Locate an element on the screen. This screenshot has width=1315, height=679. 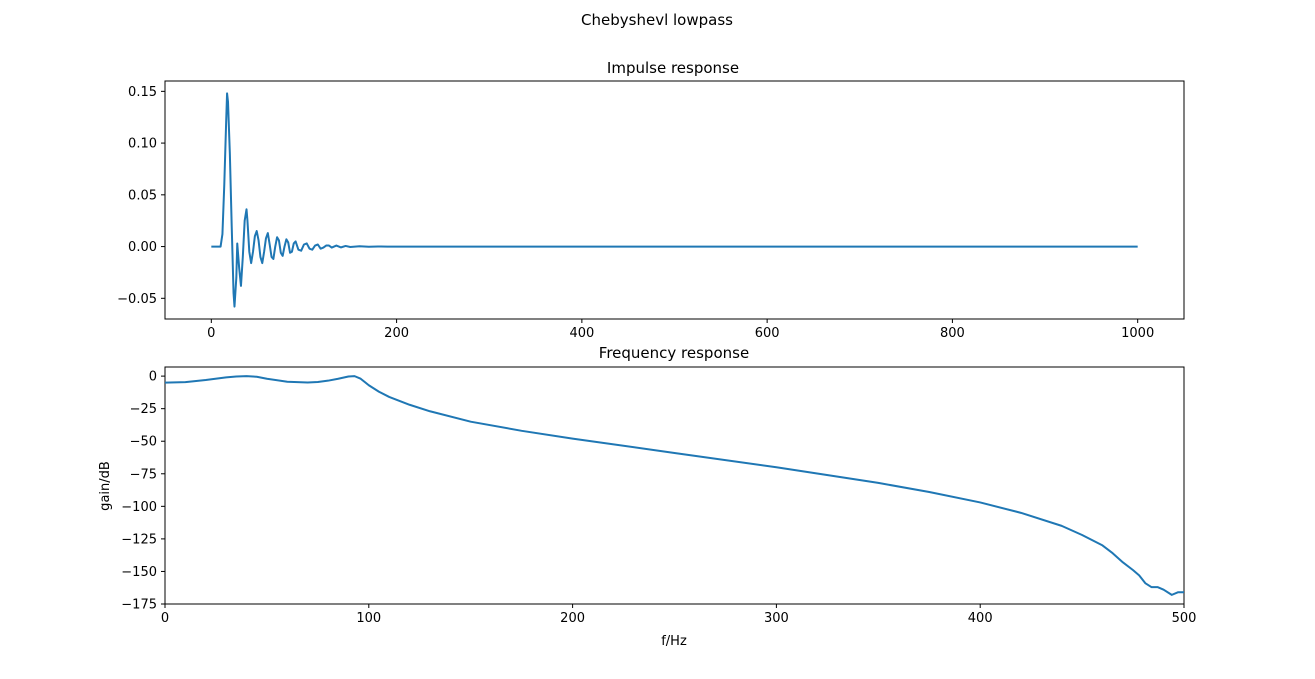
frequency-response-xtick-label: 300 is located at coordinates (776, 618).